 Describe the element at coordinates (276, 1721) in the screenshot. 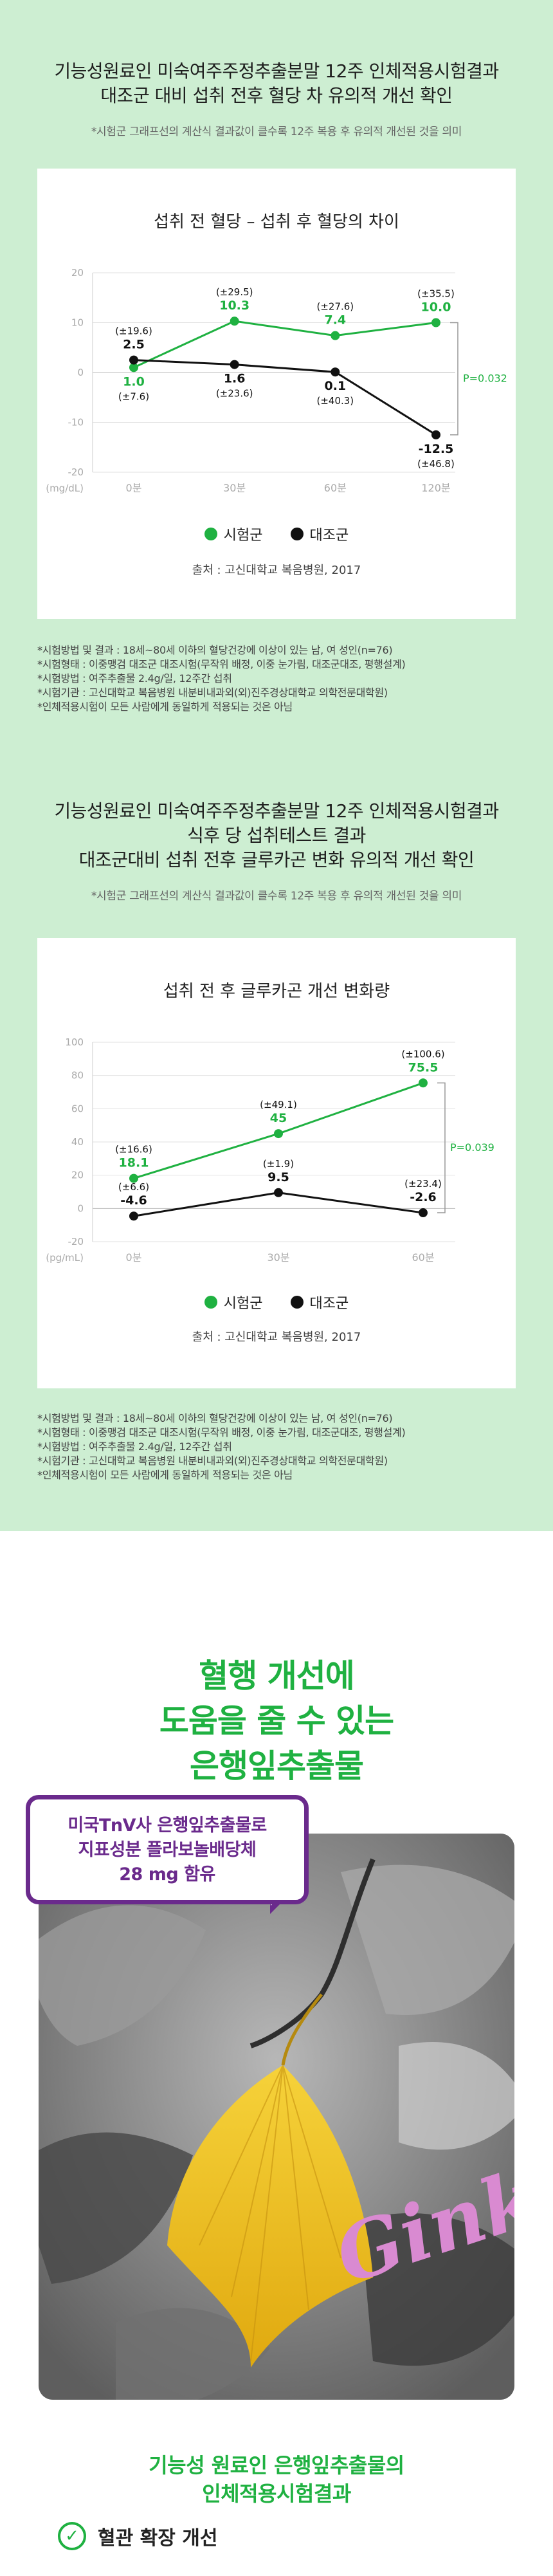

I see `ginkgo-title: 혈행 개선에 도움을 줄 수 있는 은행잎추출물` at that location.